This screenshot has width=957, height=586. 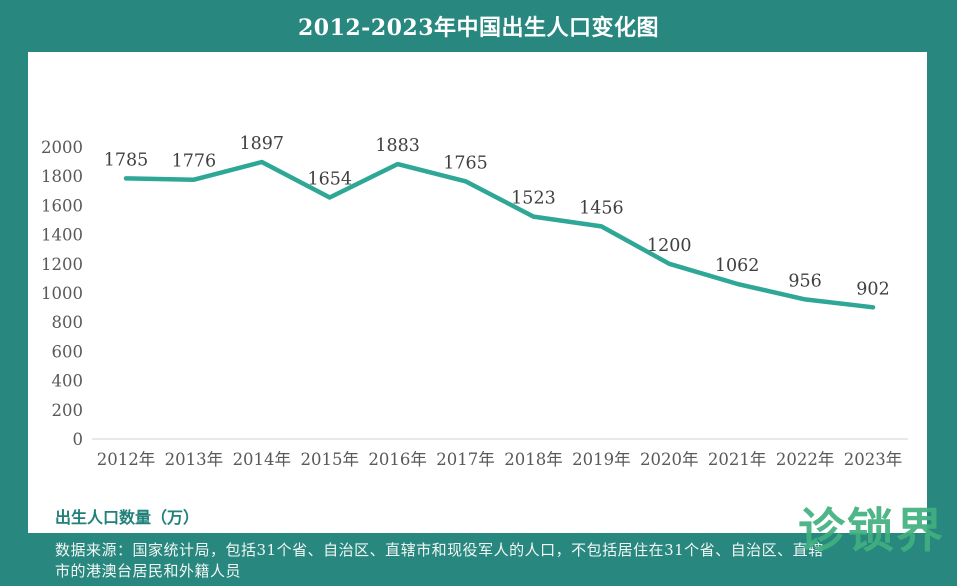 What do you see at coordinates (78, 439) in the screenshot?
I see `y-axis-tick-label: 0` at bounding box center [78, 439].